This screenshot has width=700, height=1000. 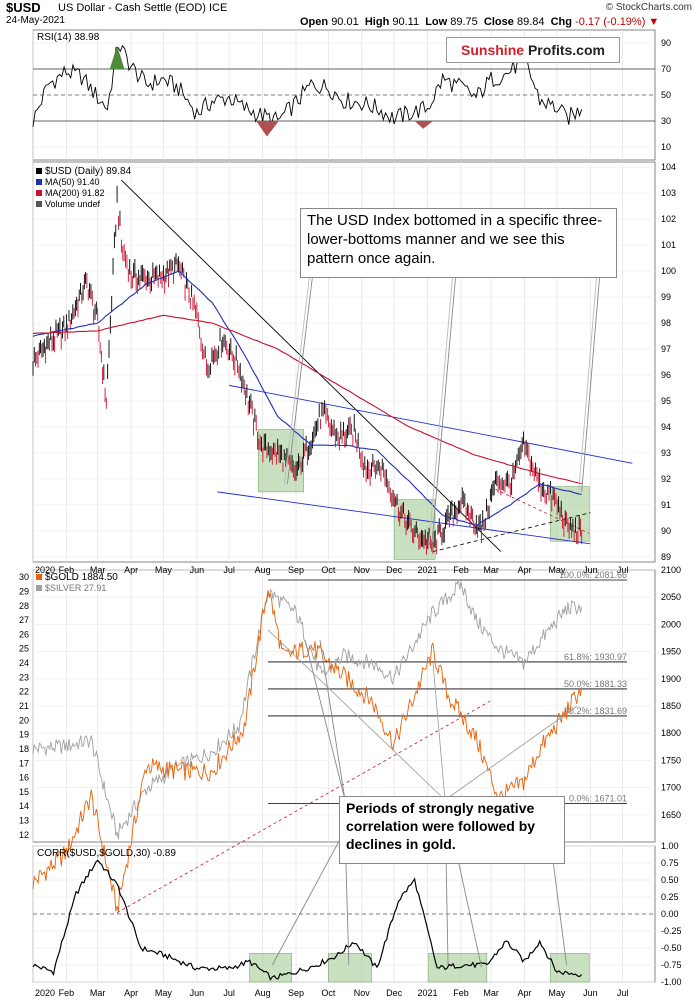 What do you see at coordinates (362, 570) in the screenshot?
I see `usd-x-tick: Nov` at bounding box center [362, 570].